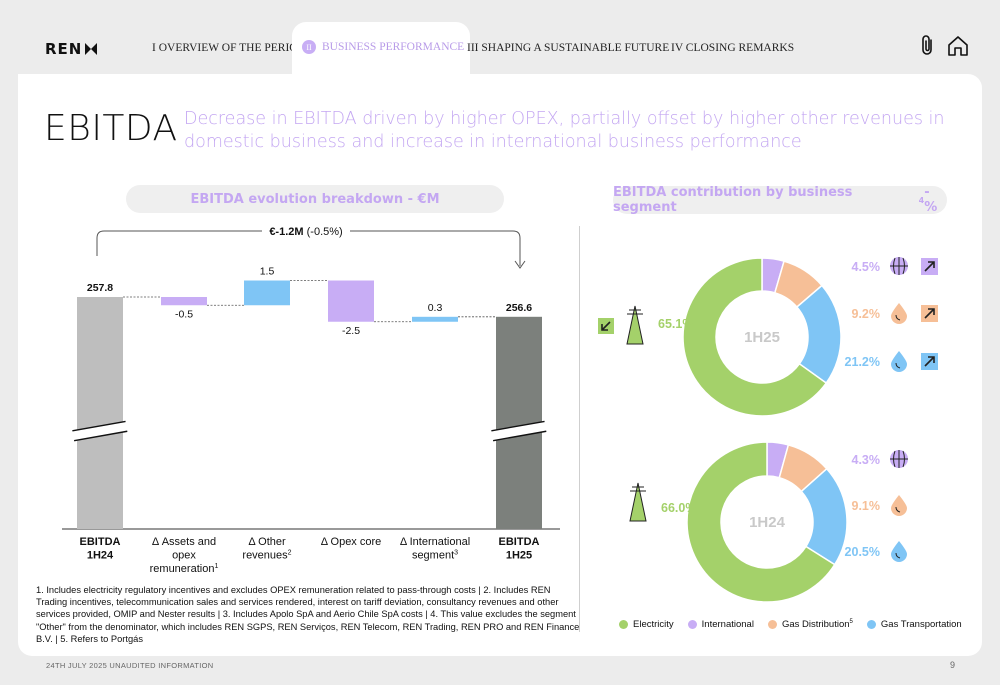  What do you see at coordinates (899, 459) in the screenshot?
I see `globe-icon` at bounding box center [899, 459].